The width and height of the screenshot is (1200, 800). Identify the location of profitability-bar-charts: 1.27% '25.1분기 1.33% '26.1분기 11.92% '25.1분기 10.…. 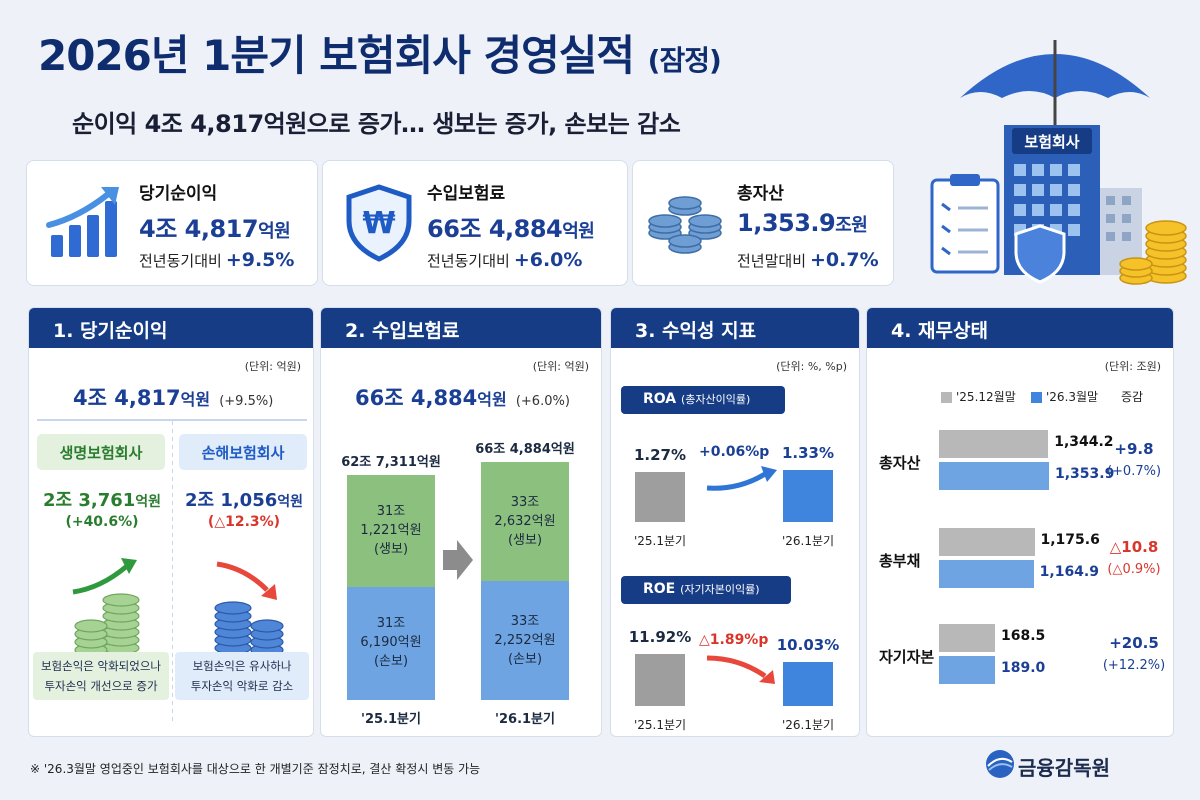
(735, 522).